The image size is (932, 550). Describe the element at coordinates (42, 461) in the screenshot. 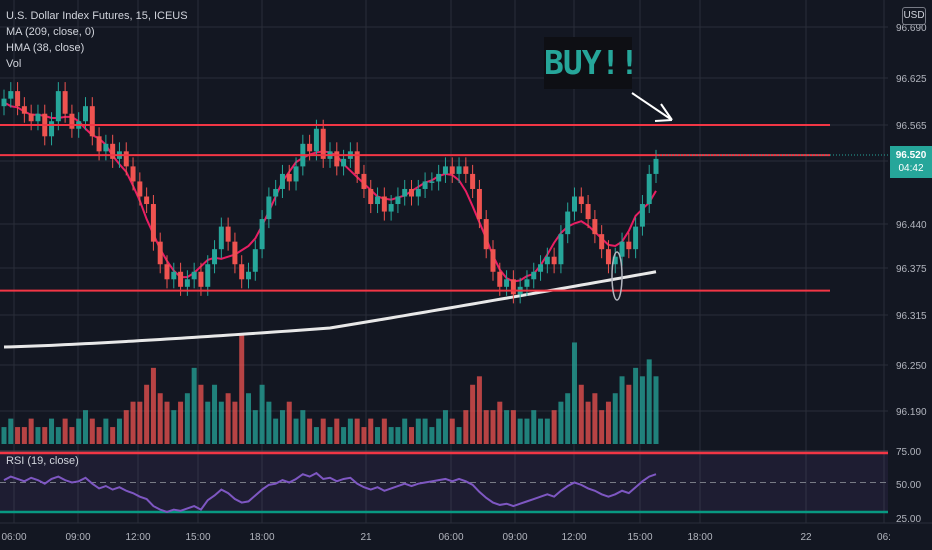

I see `rsi-legend: RSI (19, close)` at that location.